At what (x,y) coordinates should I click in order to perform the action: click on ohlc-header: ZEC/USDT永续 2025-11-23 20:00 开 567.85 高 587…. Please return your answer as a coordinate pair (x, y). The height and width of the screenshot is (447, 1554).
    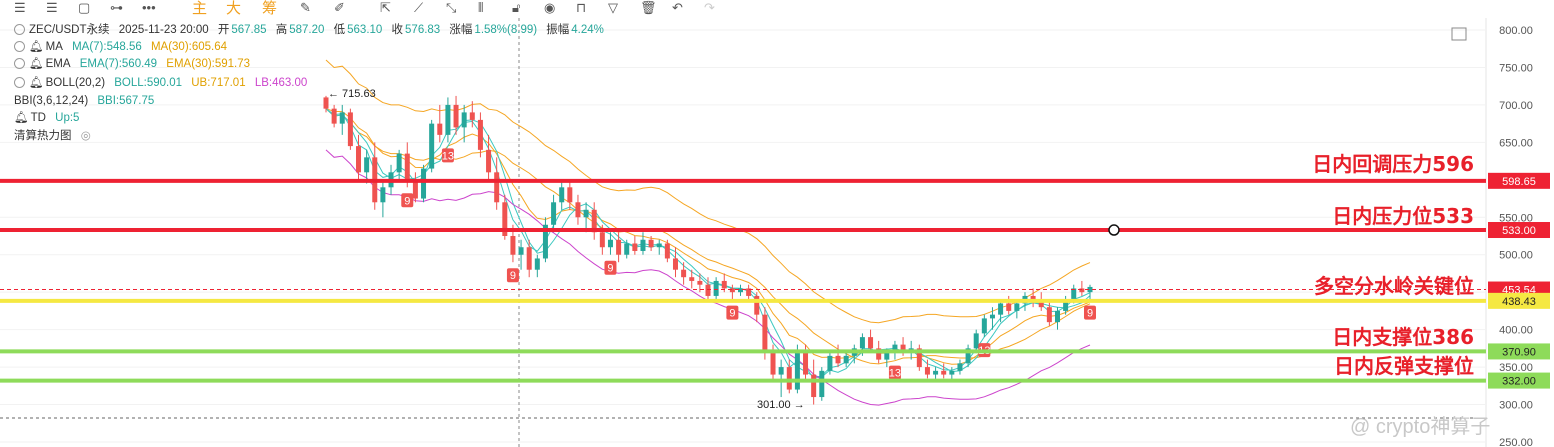
    Looking at the image, I should click on (312, 30).